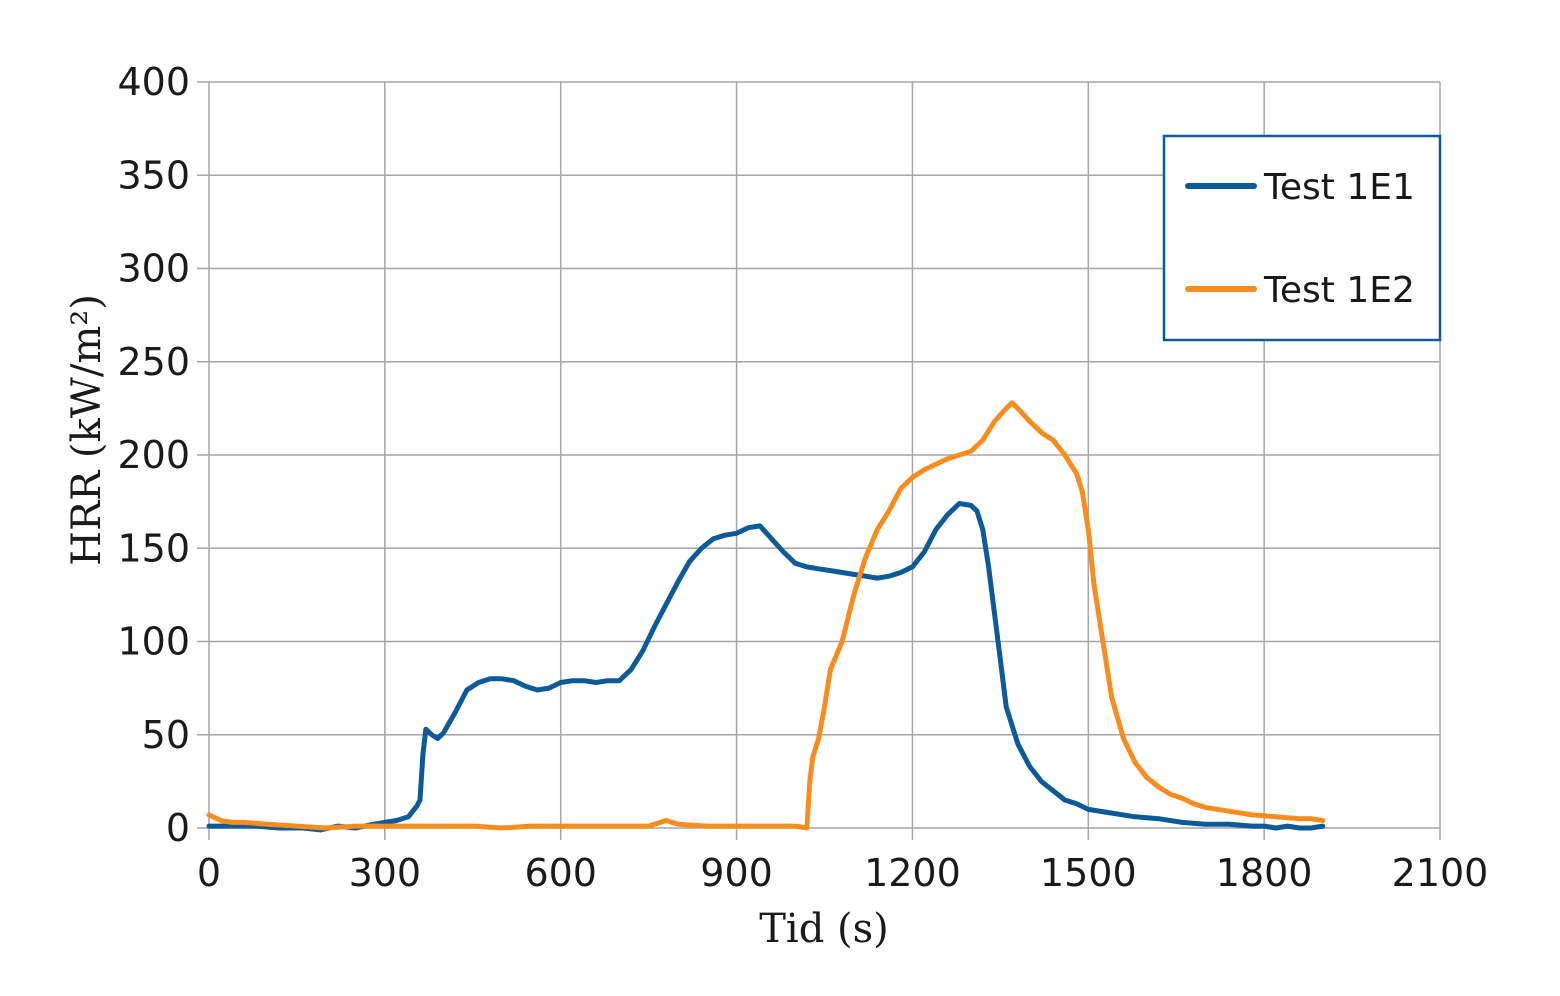  What do you see at coordinates (209, 873) in the screenshot?
I see `x-tick-label: 0` at bounding box center [209, 873].